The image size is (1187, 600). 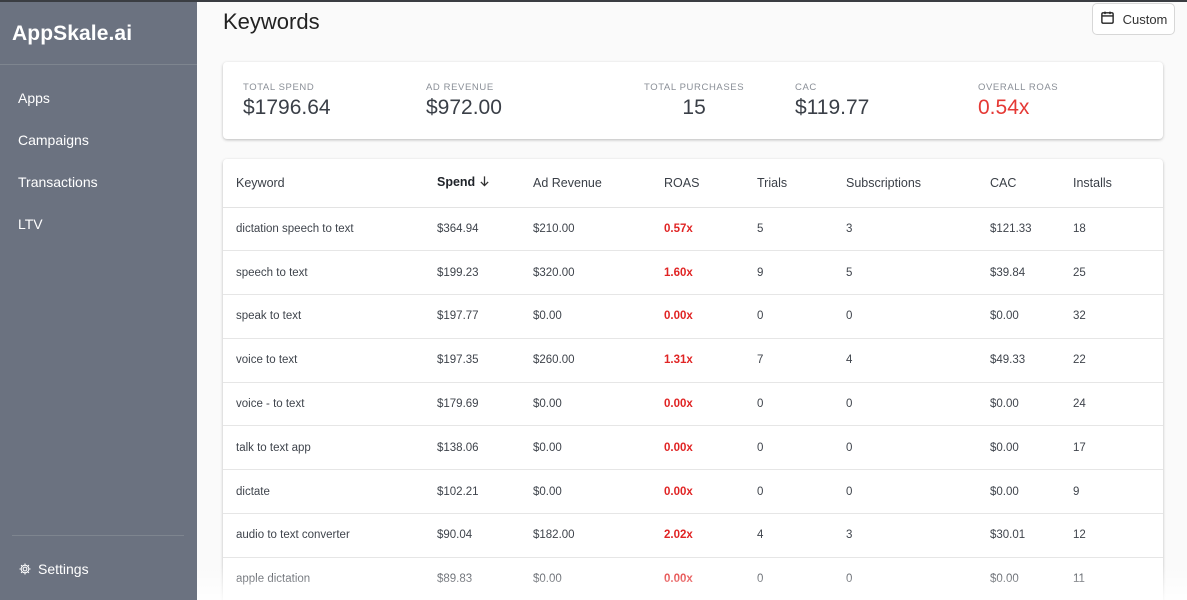 What do you see at coordinates (1107, 19) in the screenshot?
I see `calendar-icon` at bounding box center [1107, 19].